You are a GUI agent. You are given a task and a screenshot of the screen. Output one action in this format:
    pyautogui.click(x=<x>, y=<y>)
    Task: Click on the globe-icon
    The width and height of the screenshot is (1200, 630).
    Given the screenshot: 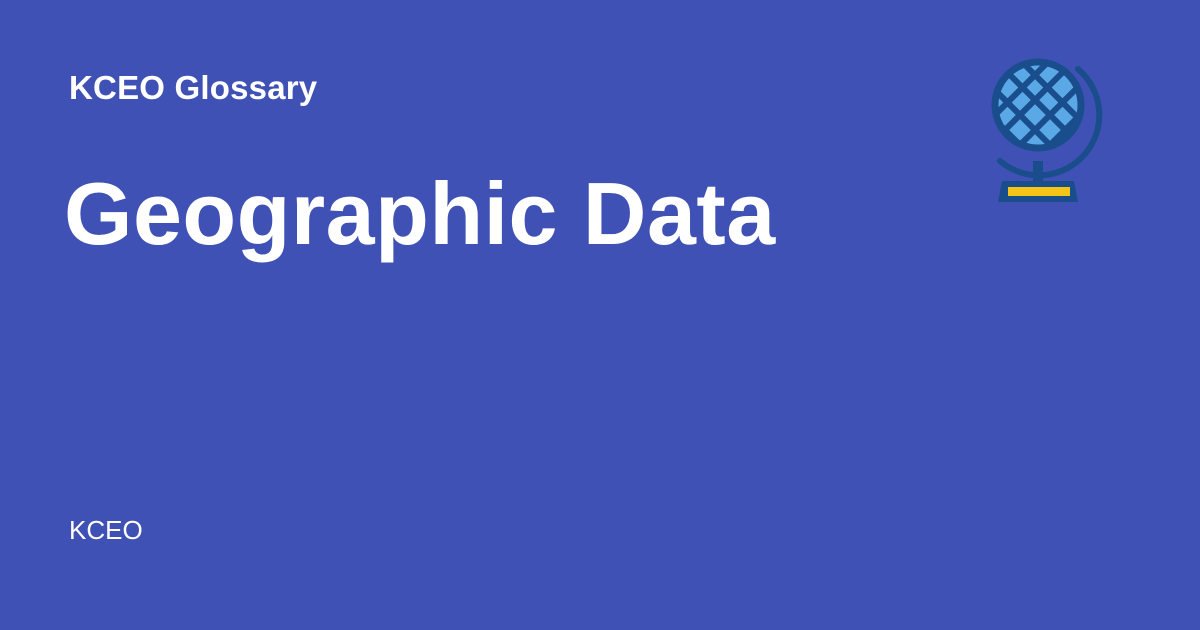 What is the action you would take?
    pyautogui.click(x=1047, y=130)
    